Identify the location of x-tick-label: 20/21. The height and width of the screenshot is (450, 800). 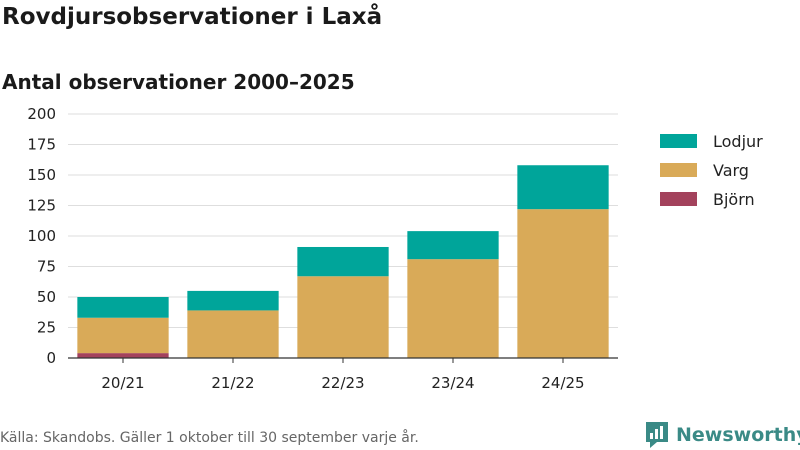
(122, 383).